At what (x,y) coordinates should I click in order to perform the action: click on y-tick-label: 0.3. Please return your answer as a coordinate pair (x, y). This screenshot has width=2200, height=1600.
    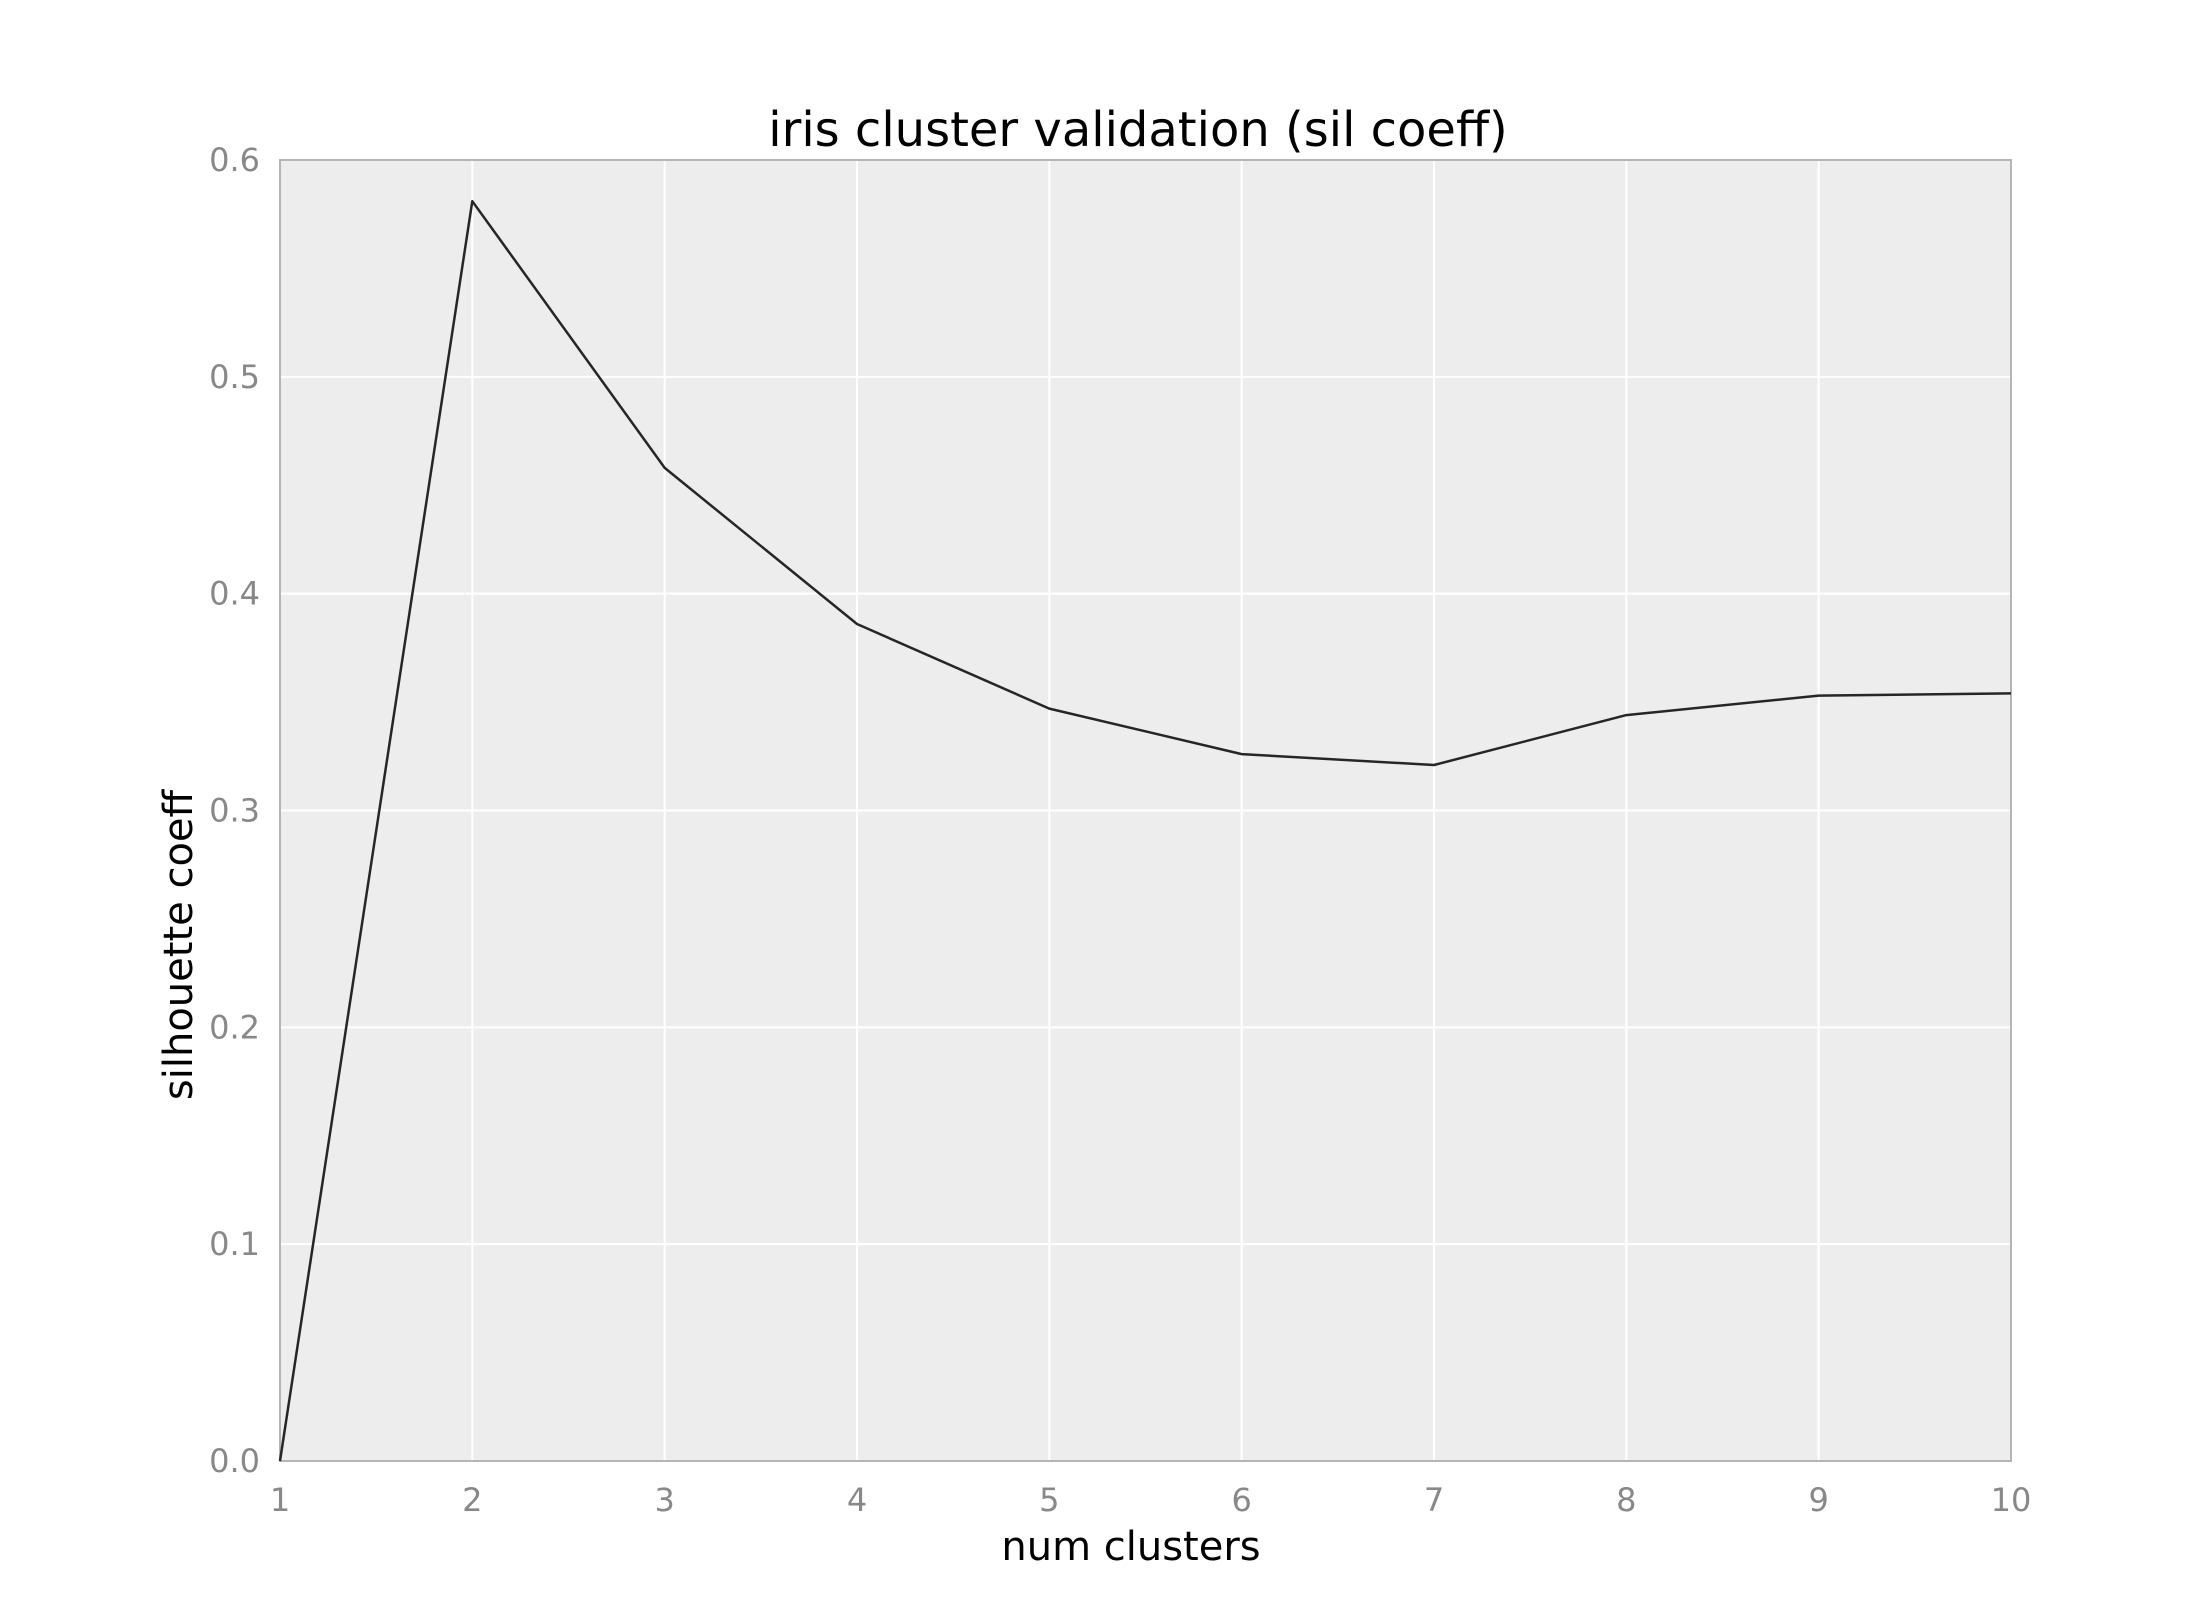
    Looking at the image, I should click on (234, 811).